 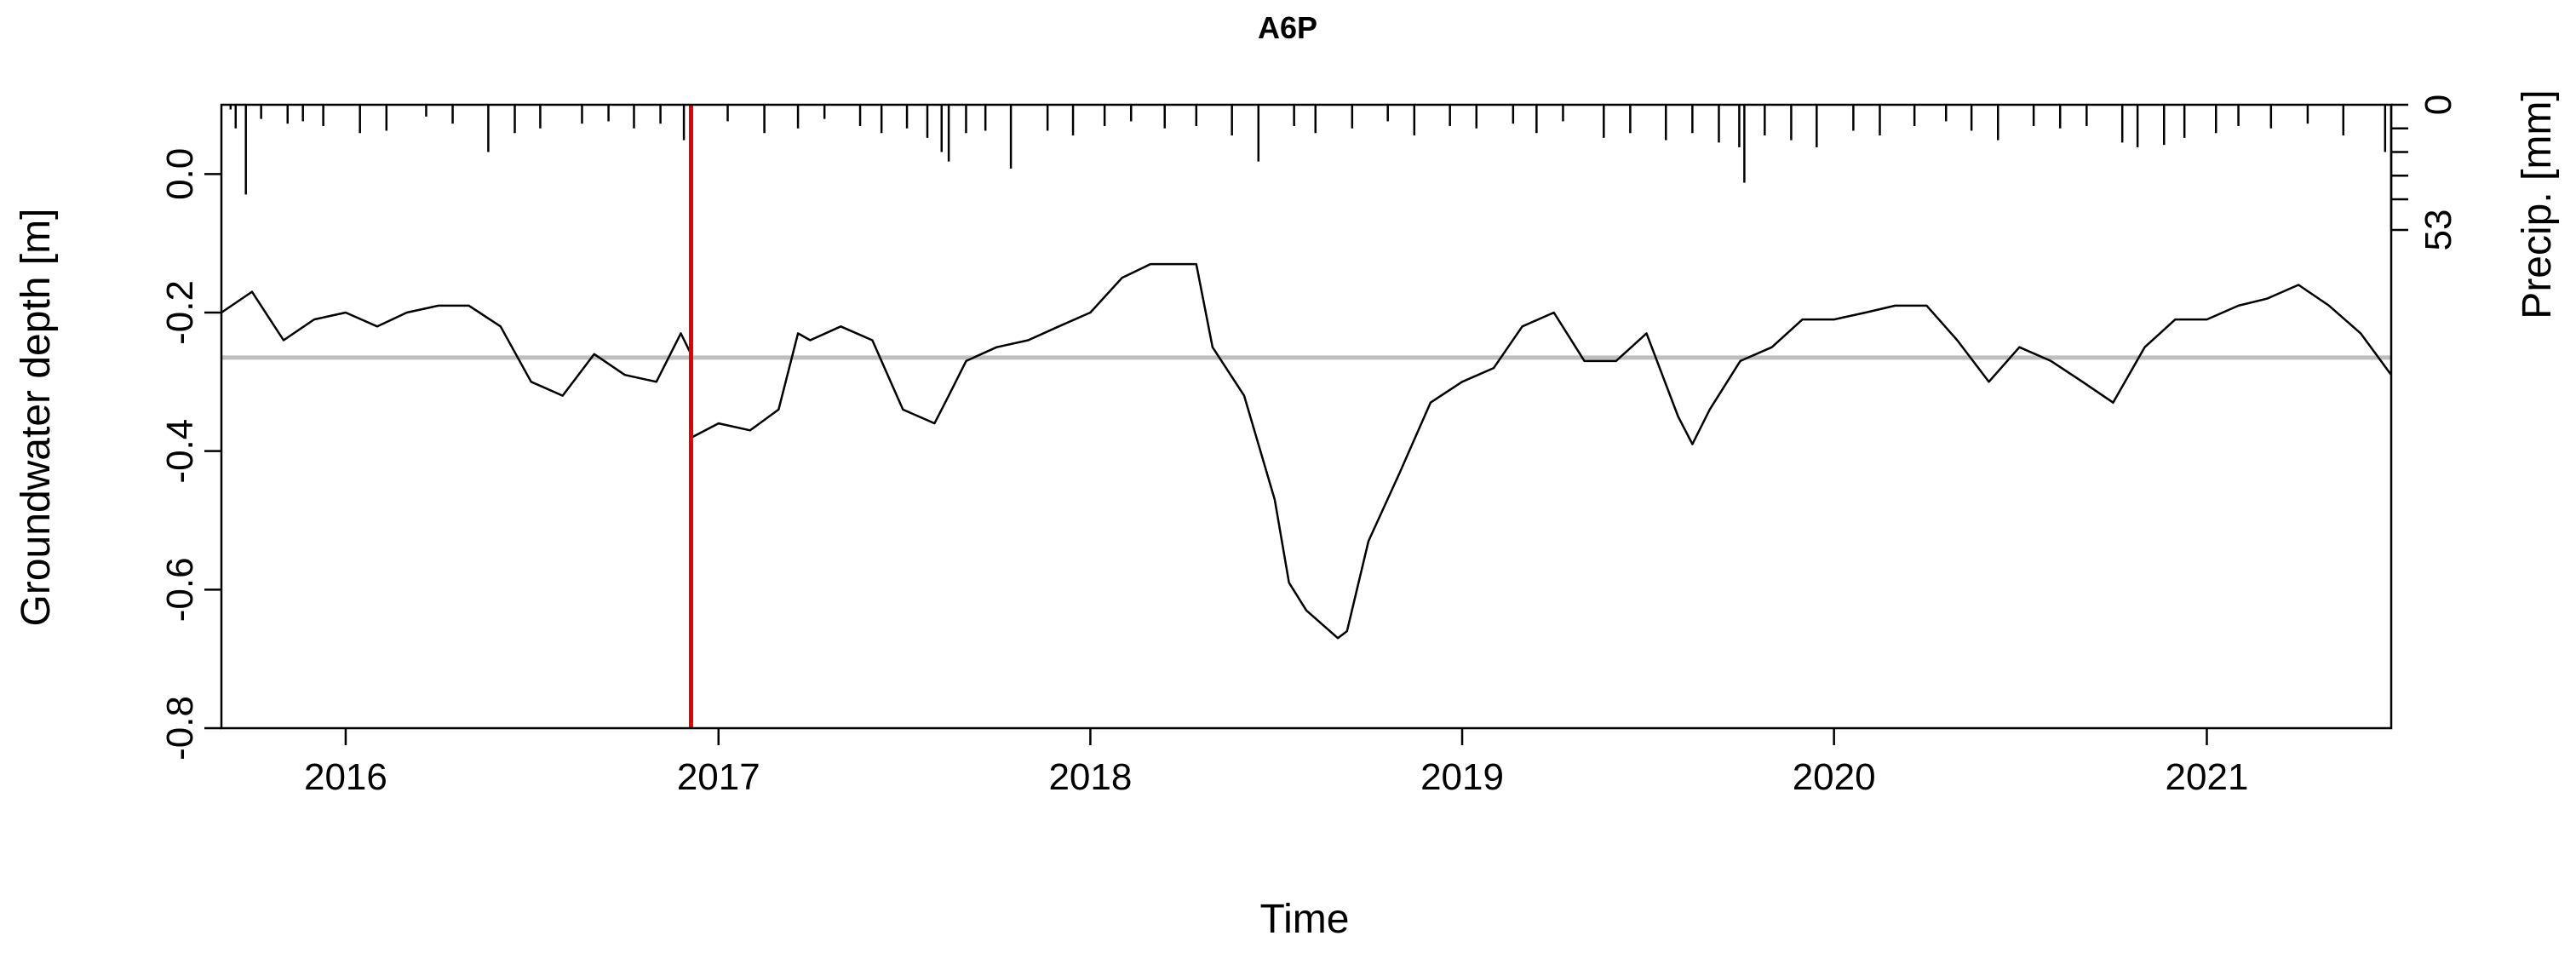 What do you see at coordinates (180, 312) in the screenshot?
I see `y-tick-label: -0.2` at bounding box center [180, 312].